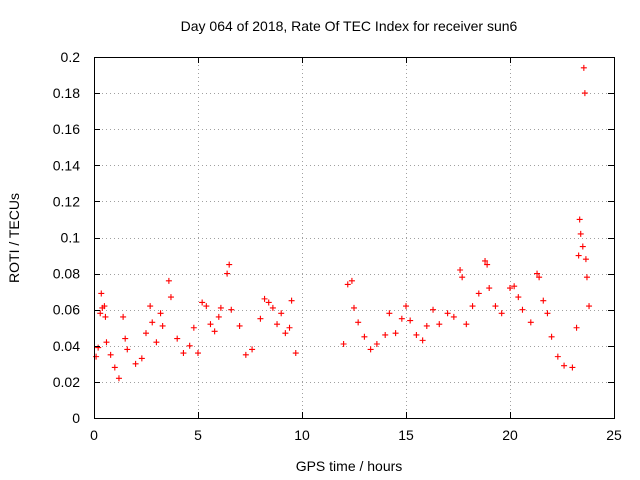 This screenshot has height=480, width=640. What do you see at coordinates (66, 165) in the screenshot?
I see `y-tick-label: 0.14` at bounding box center [66, 165].